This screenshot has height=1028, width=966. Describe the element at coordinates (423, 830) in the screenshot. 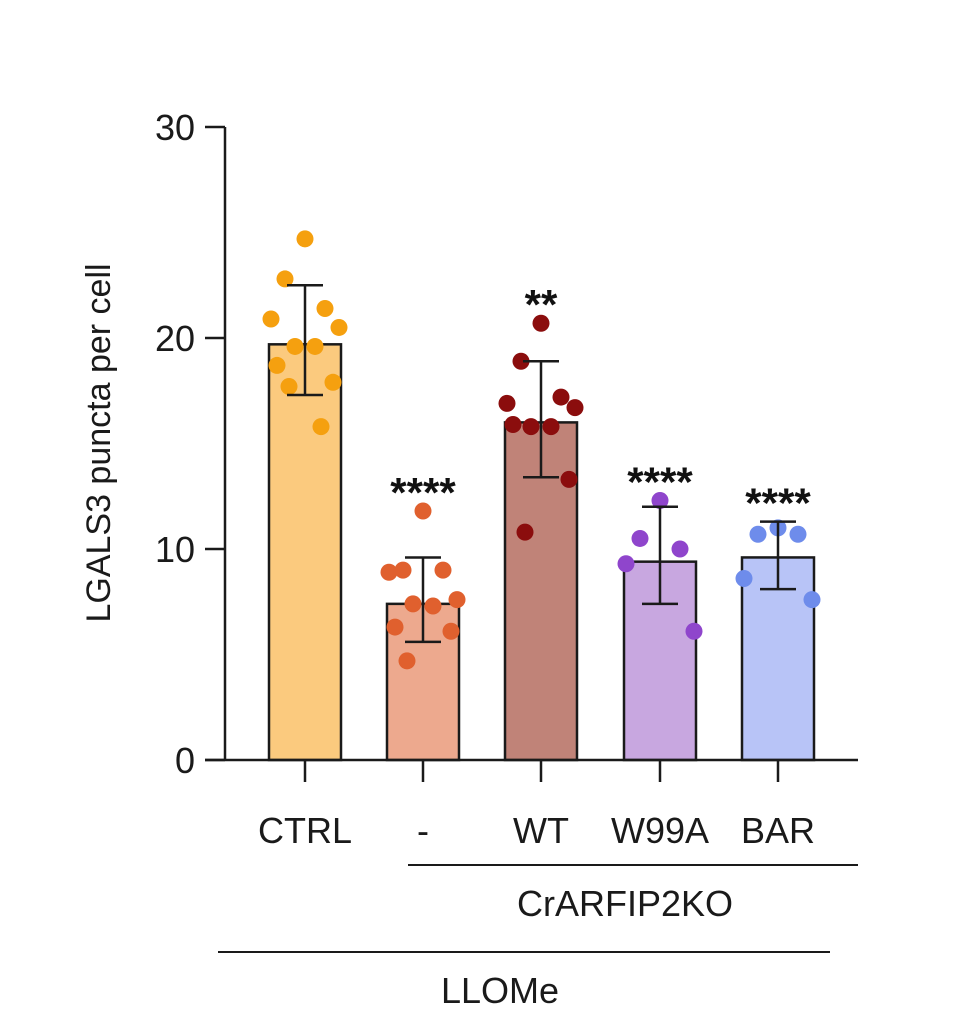

I see `x-tick-label: -` at that location.